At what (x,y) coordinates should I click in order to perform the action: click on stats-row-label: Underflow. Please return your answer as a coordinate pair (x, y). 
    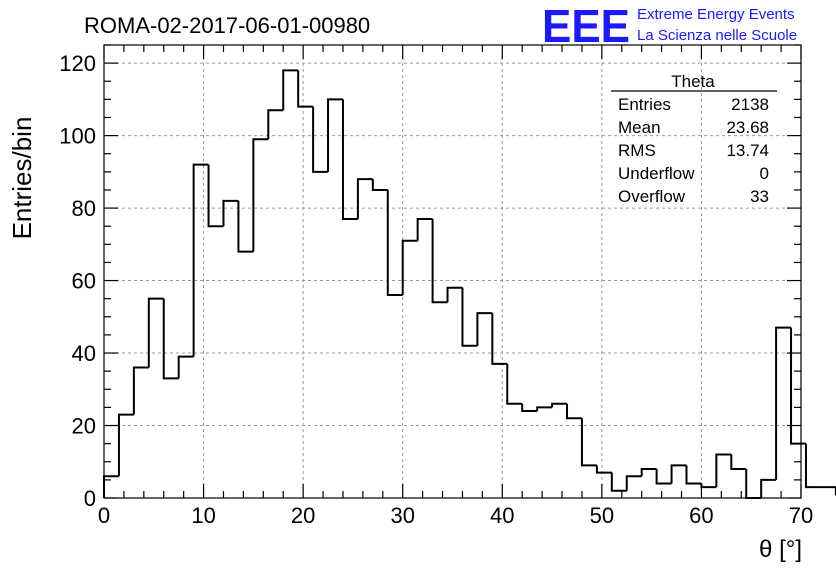
    Looking at the image, I should click on (656, 173).